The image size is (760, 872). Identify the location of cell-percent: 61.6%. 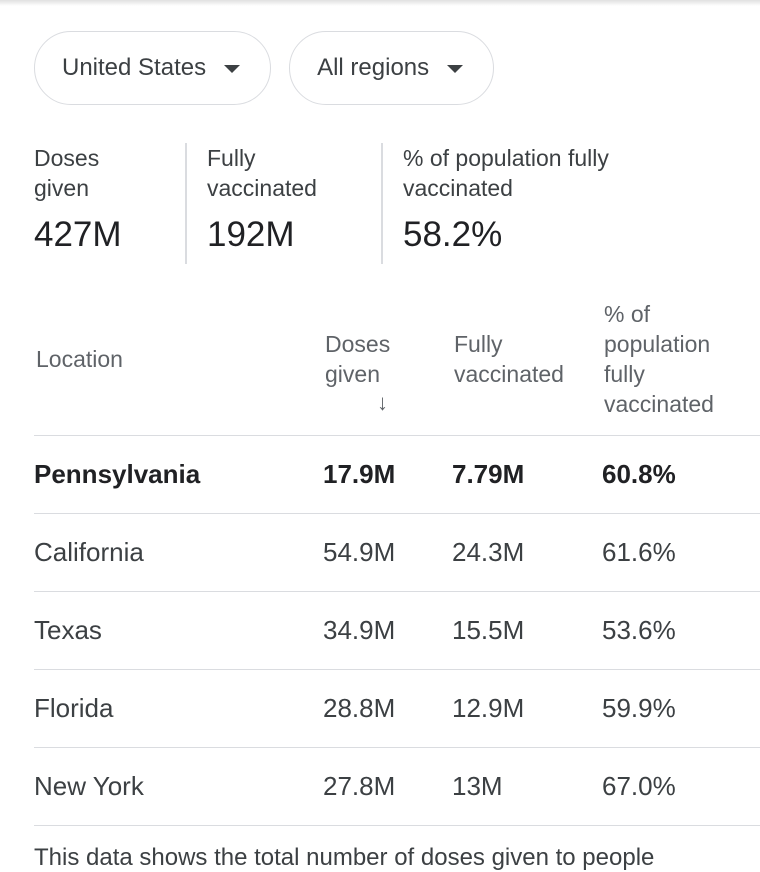
(639, 552).